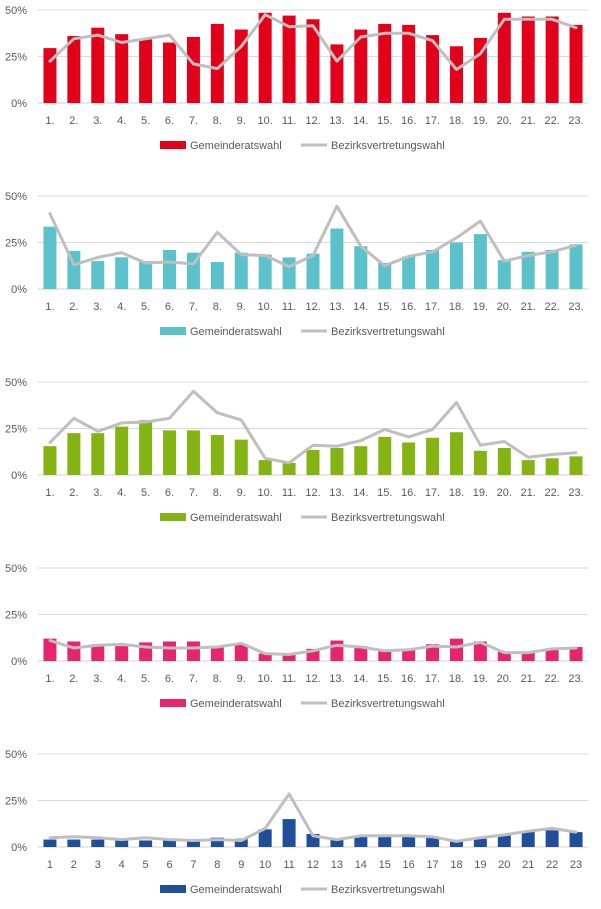 This screenshot has height=909, width=601. What do you see at coordinates (16, 383) in the screenshot?
I see `y-tick-label: 50%` at bounding box center [16, 383].